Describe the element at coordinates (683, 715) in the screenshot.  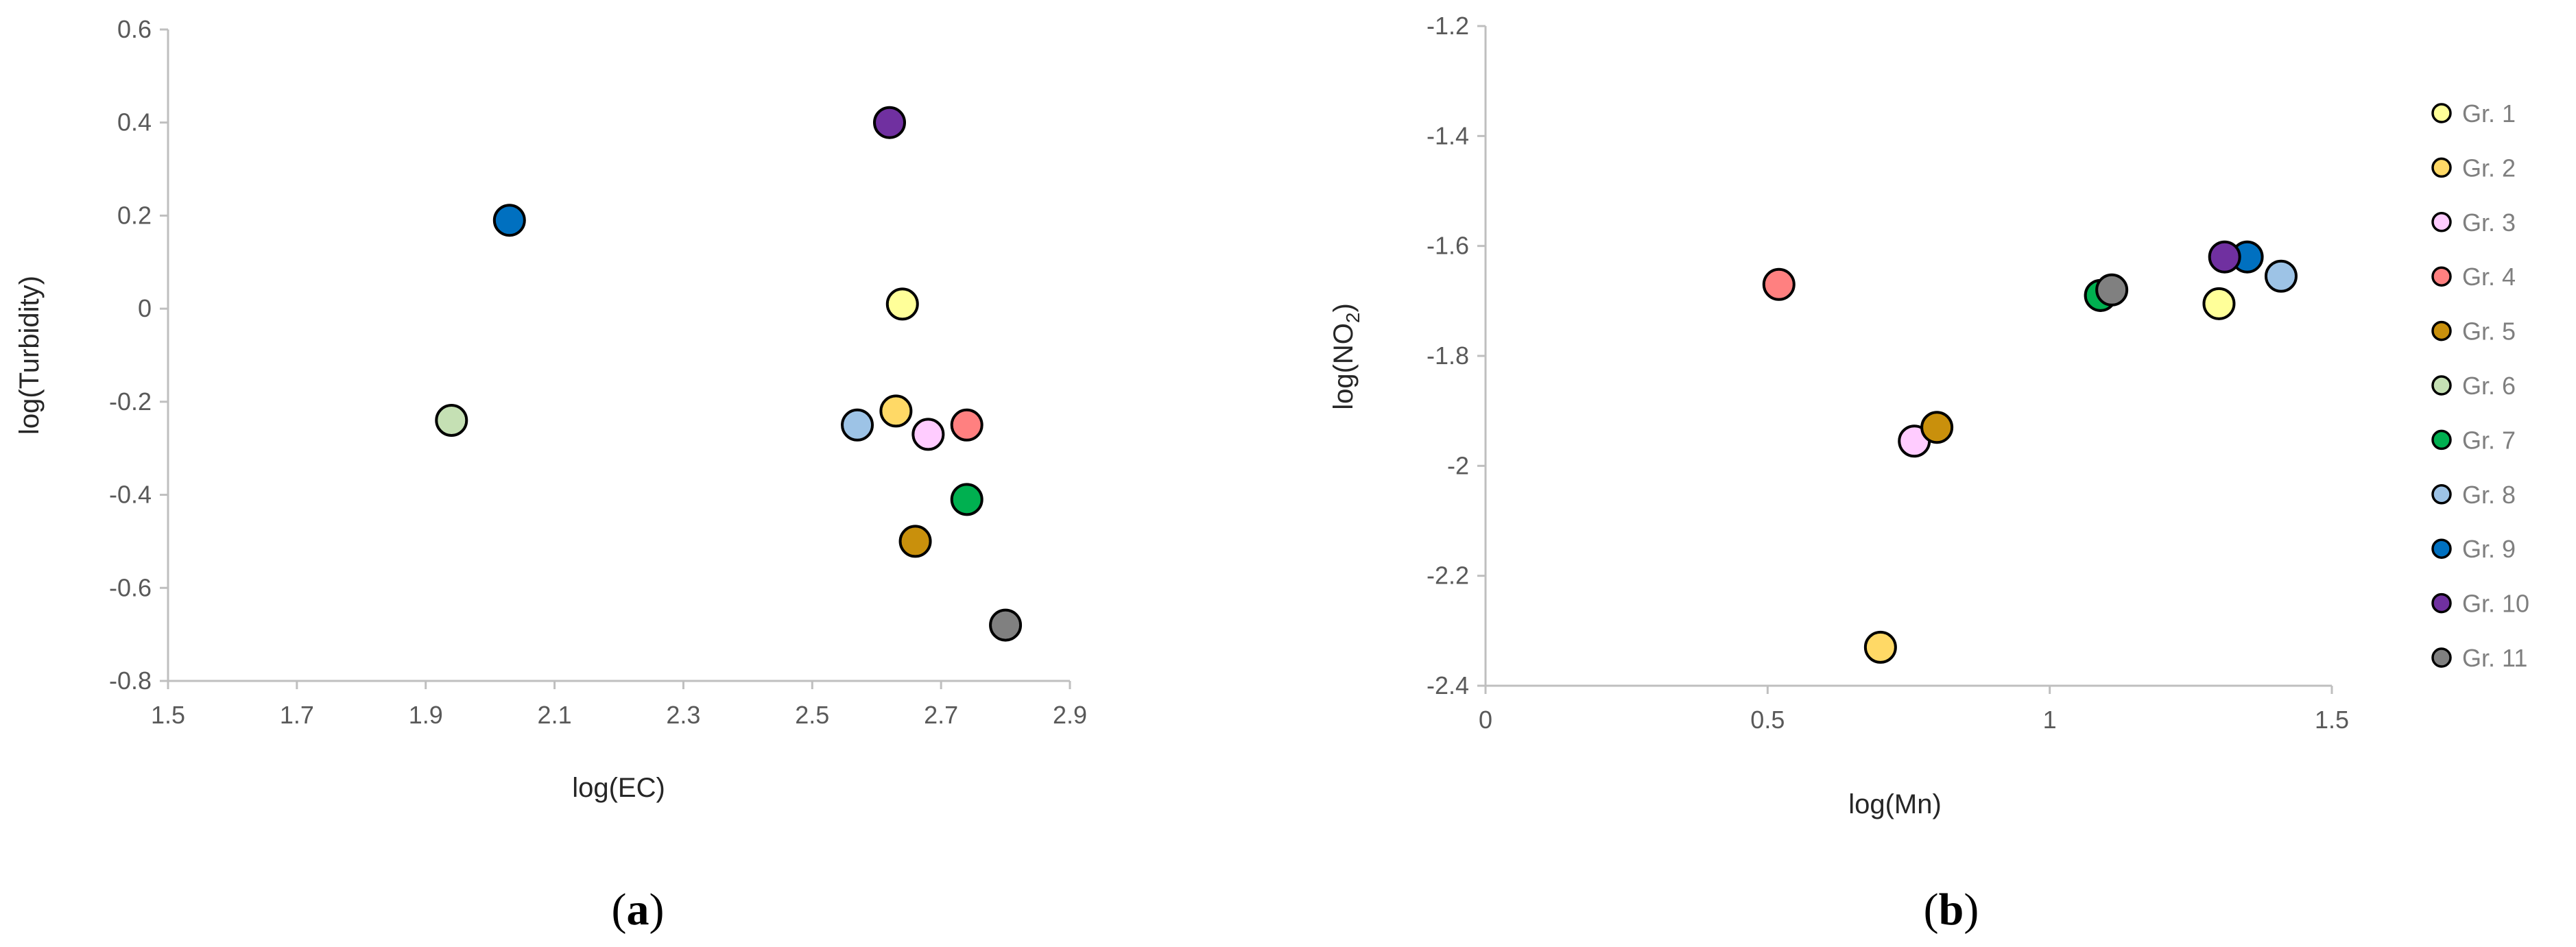
I see `x-tick-label: 2.3` at that location.